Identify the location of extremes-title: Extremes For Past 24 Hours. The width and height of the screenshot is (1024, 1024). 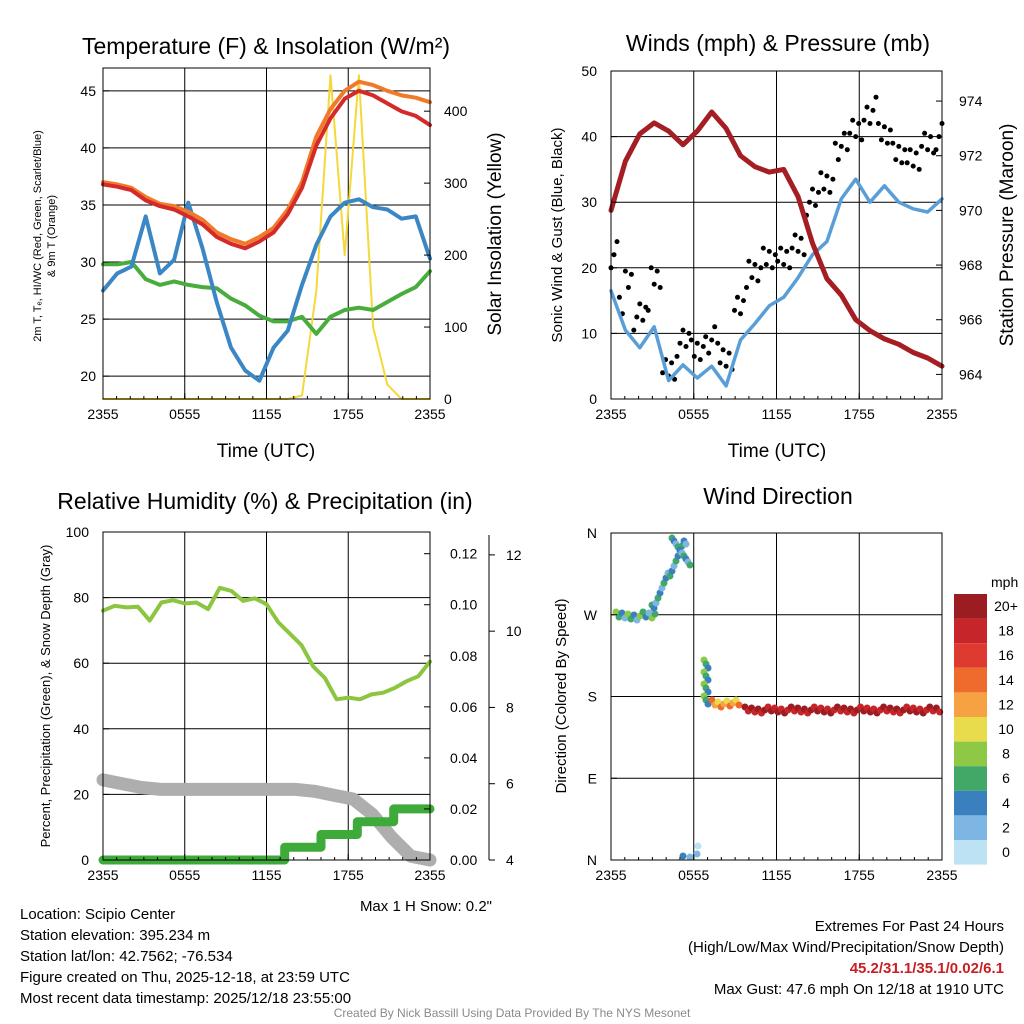
(909, 926).